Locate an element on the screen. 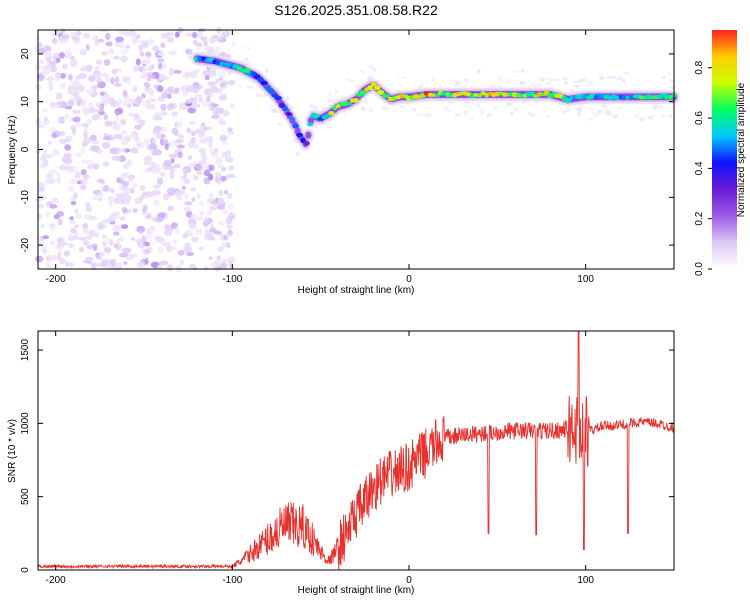 This screenshot has width=750, height=600. y-tick-label: 0 is located at coordinates (25, 570).